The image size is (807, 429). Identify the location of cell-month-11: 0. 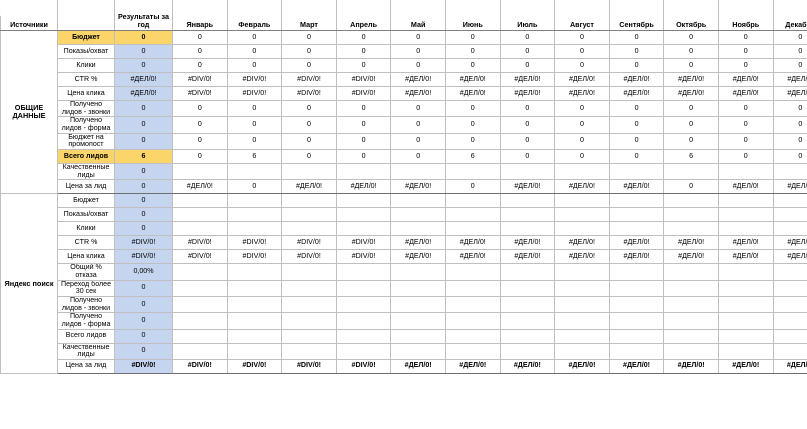
(745, 108).